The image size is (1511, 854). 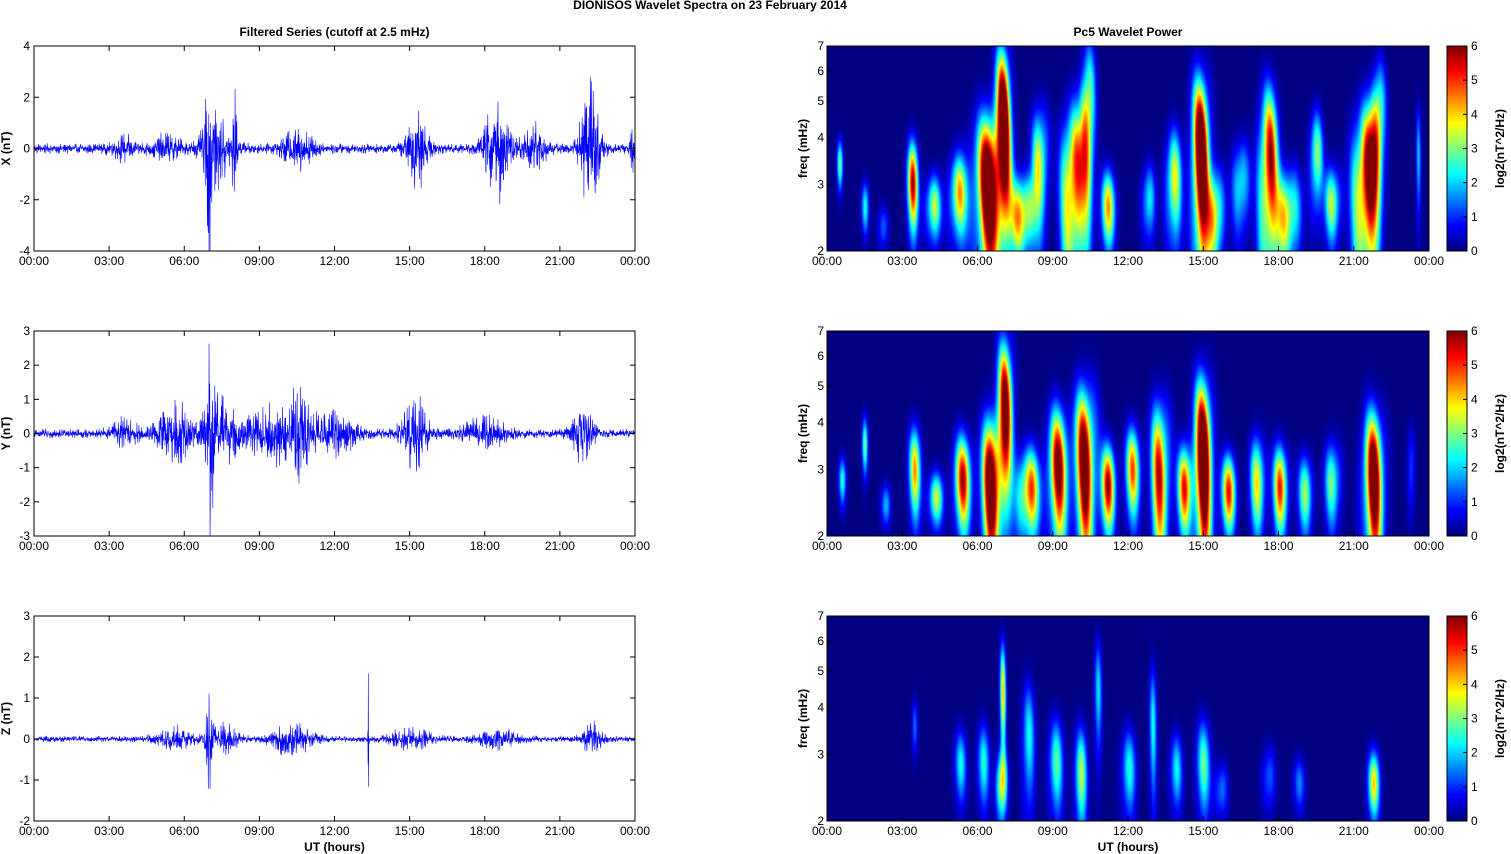 What do you see at coordinates (6, 434) in the screenshot?
I see `line-1-ylabel: Y (nT)` at bounding box center [6, 434].